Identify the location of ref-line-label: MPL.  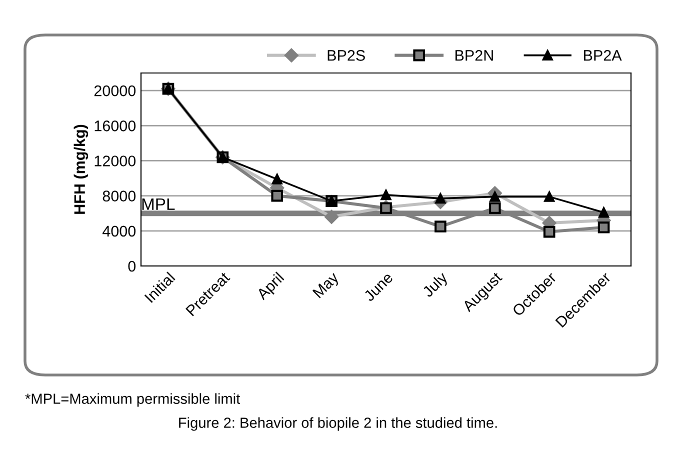
(158, 204).